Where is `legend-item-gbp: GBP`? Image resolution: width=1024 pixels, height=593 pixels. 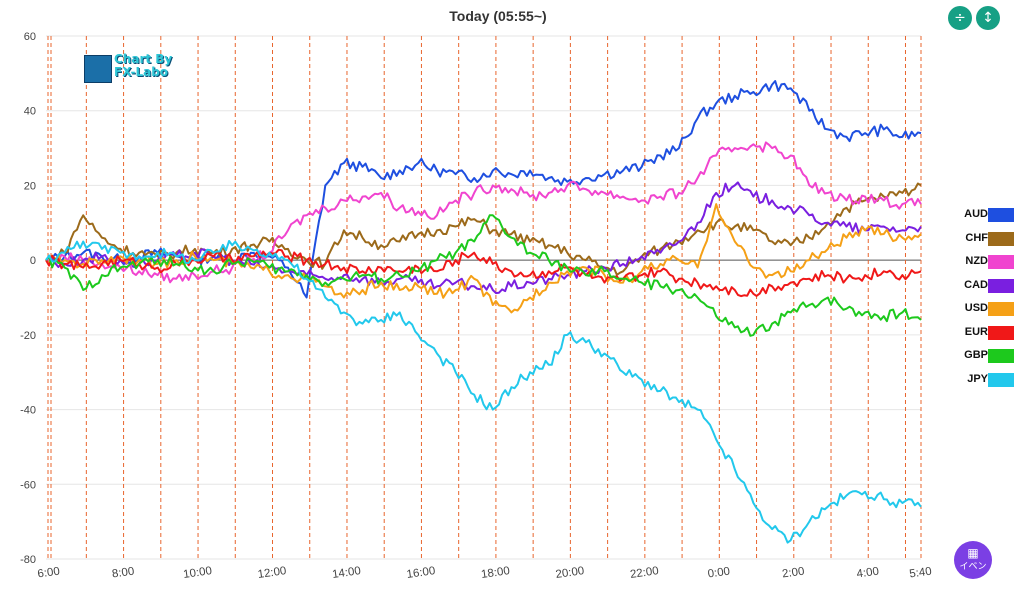
legend-item-gbp: GBP is located at coordinates (975, 359).